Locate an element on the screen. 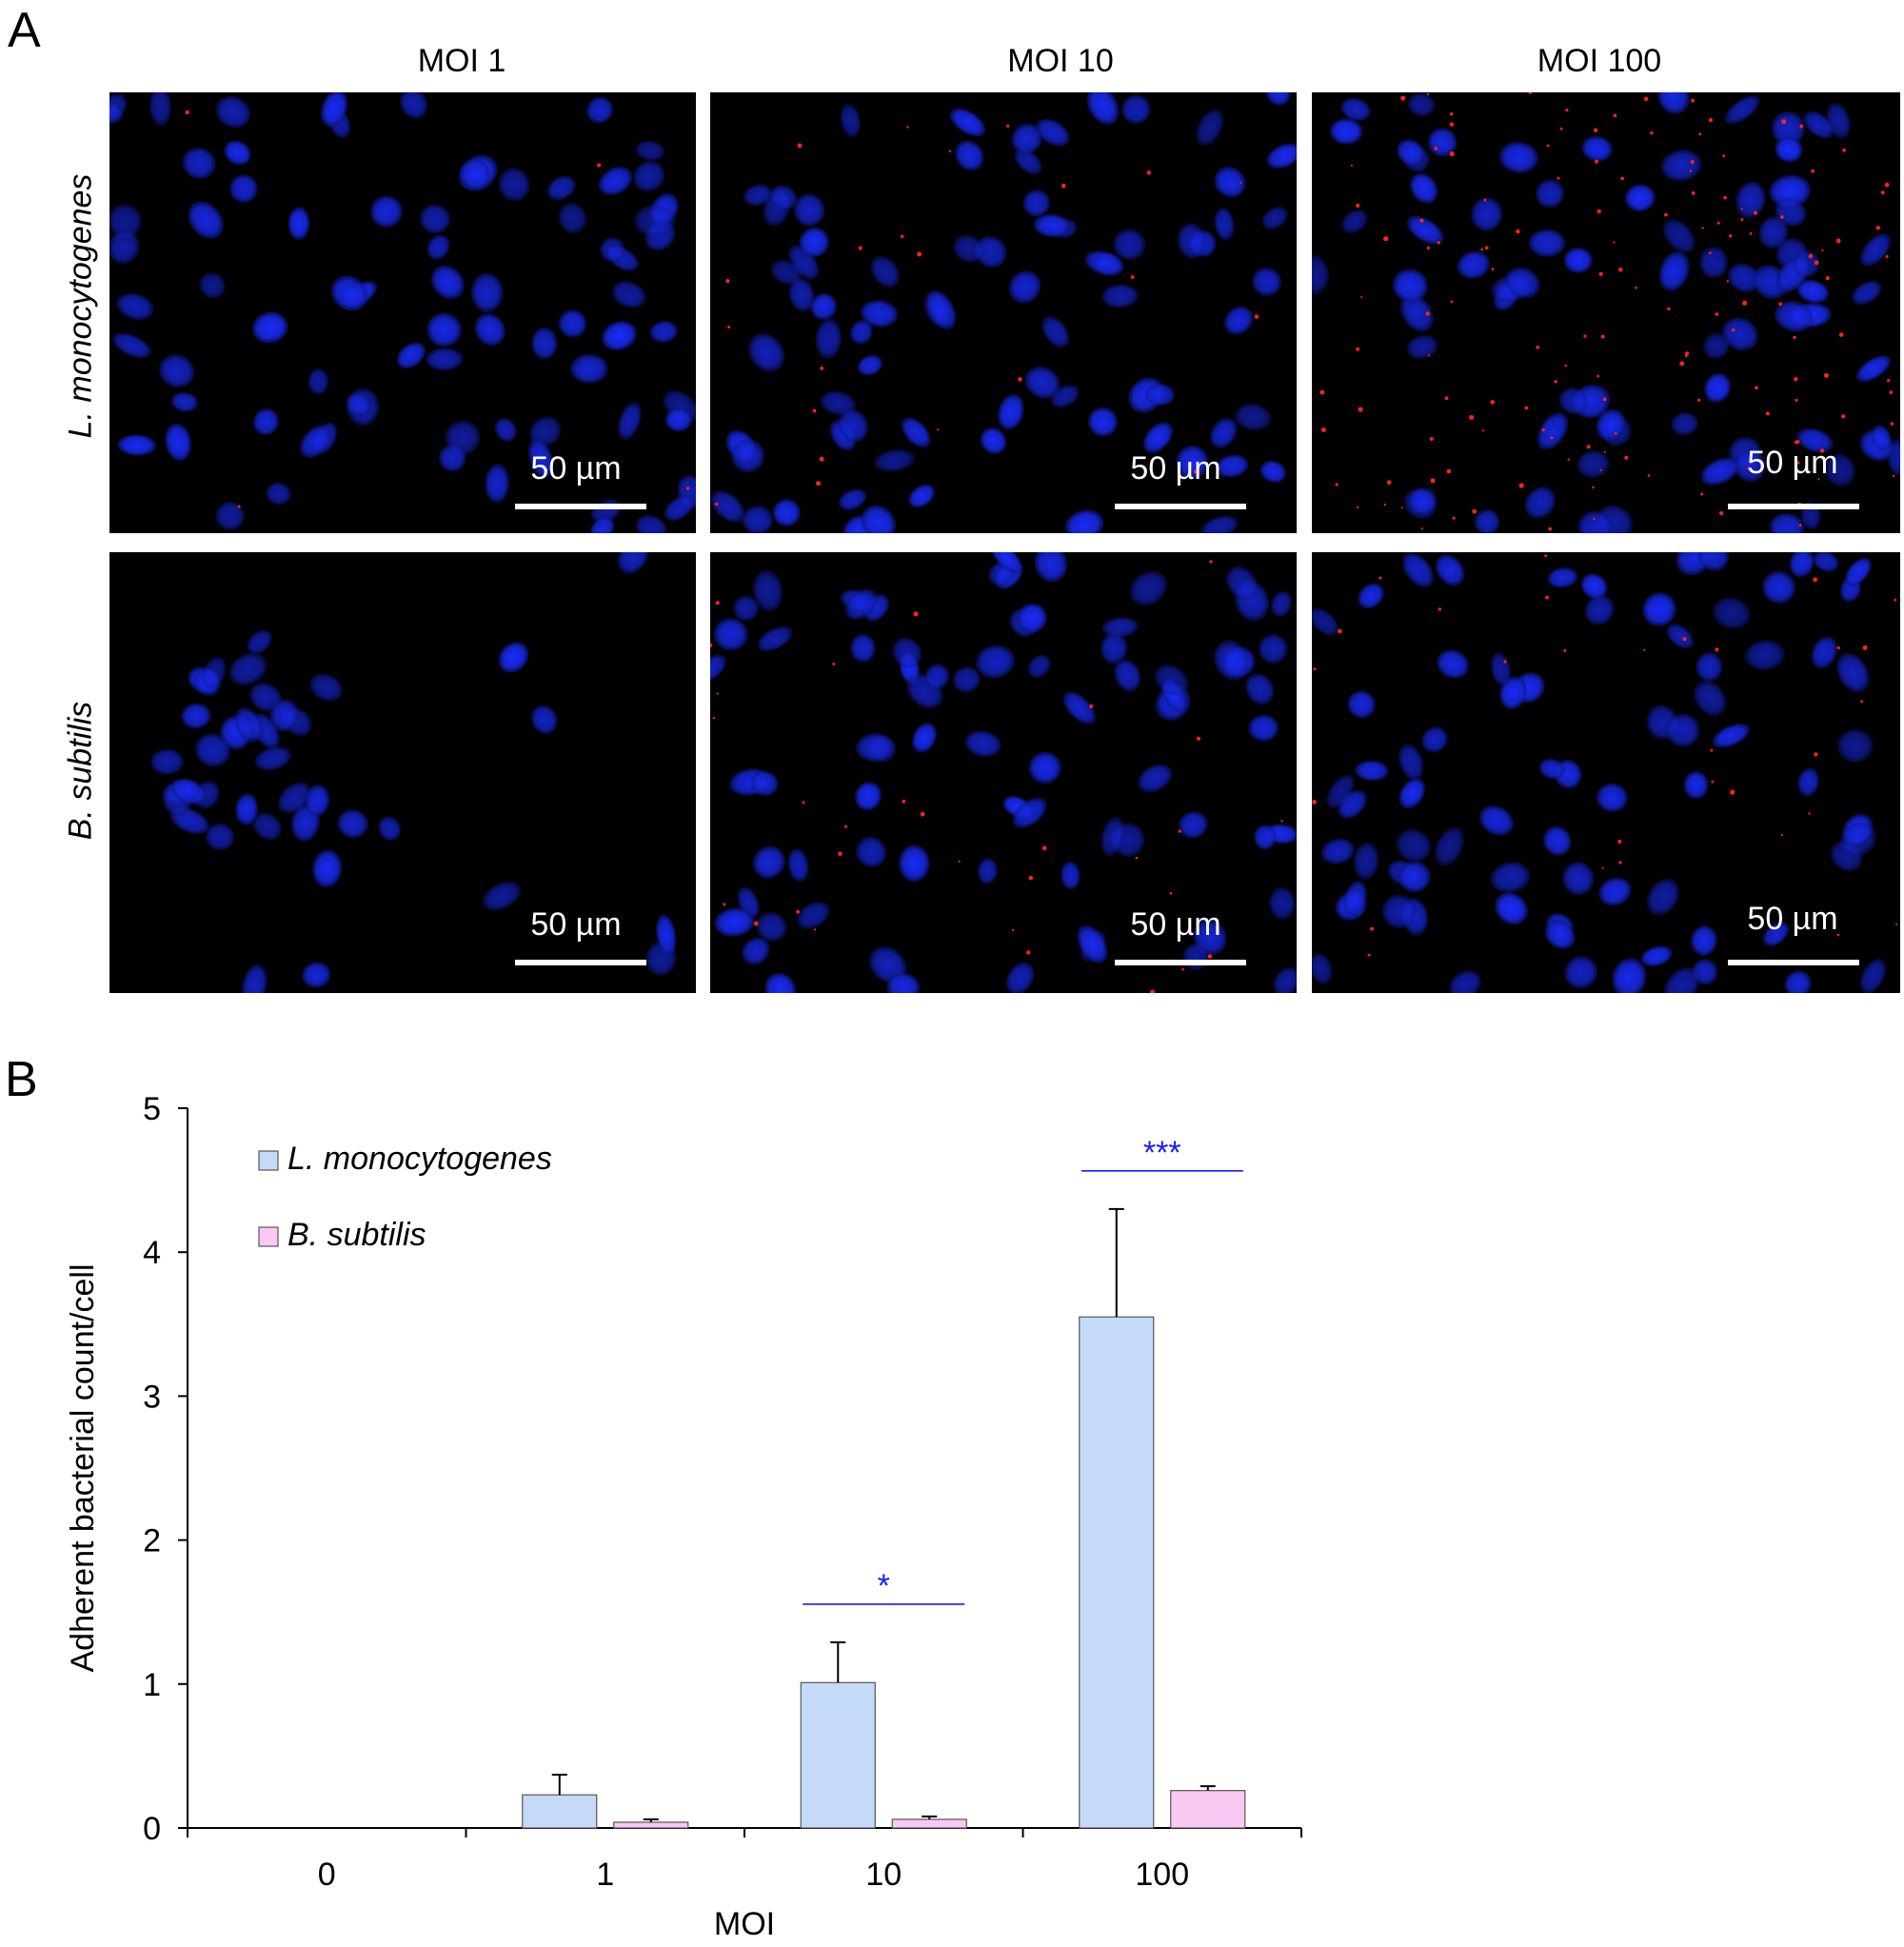  y-tick-label: 3 is located at coordinates (152, 1397).